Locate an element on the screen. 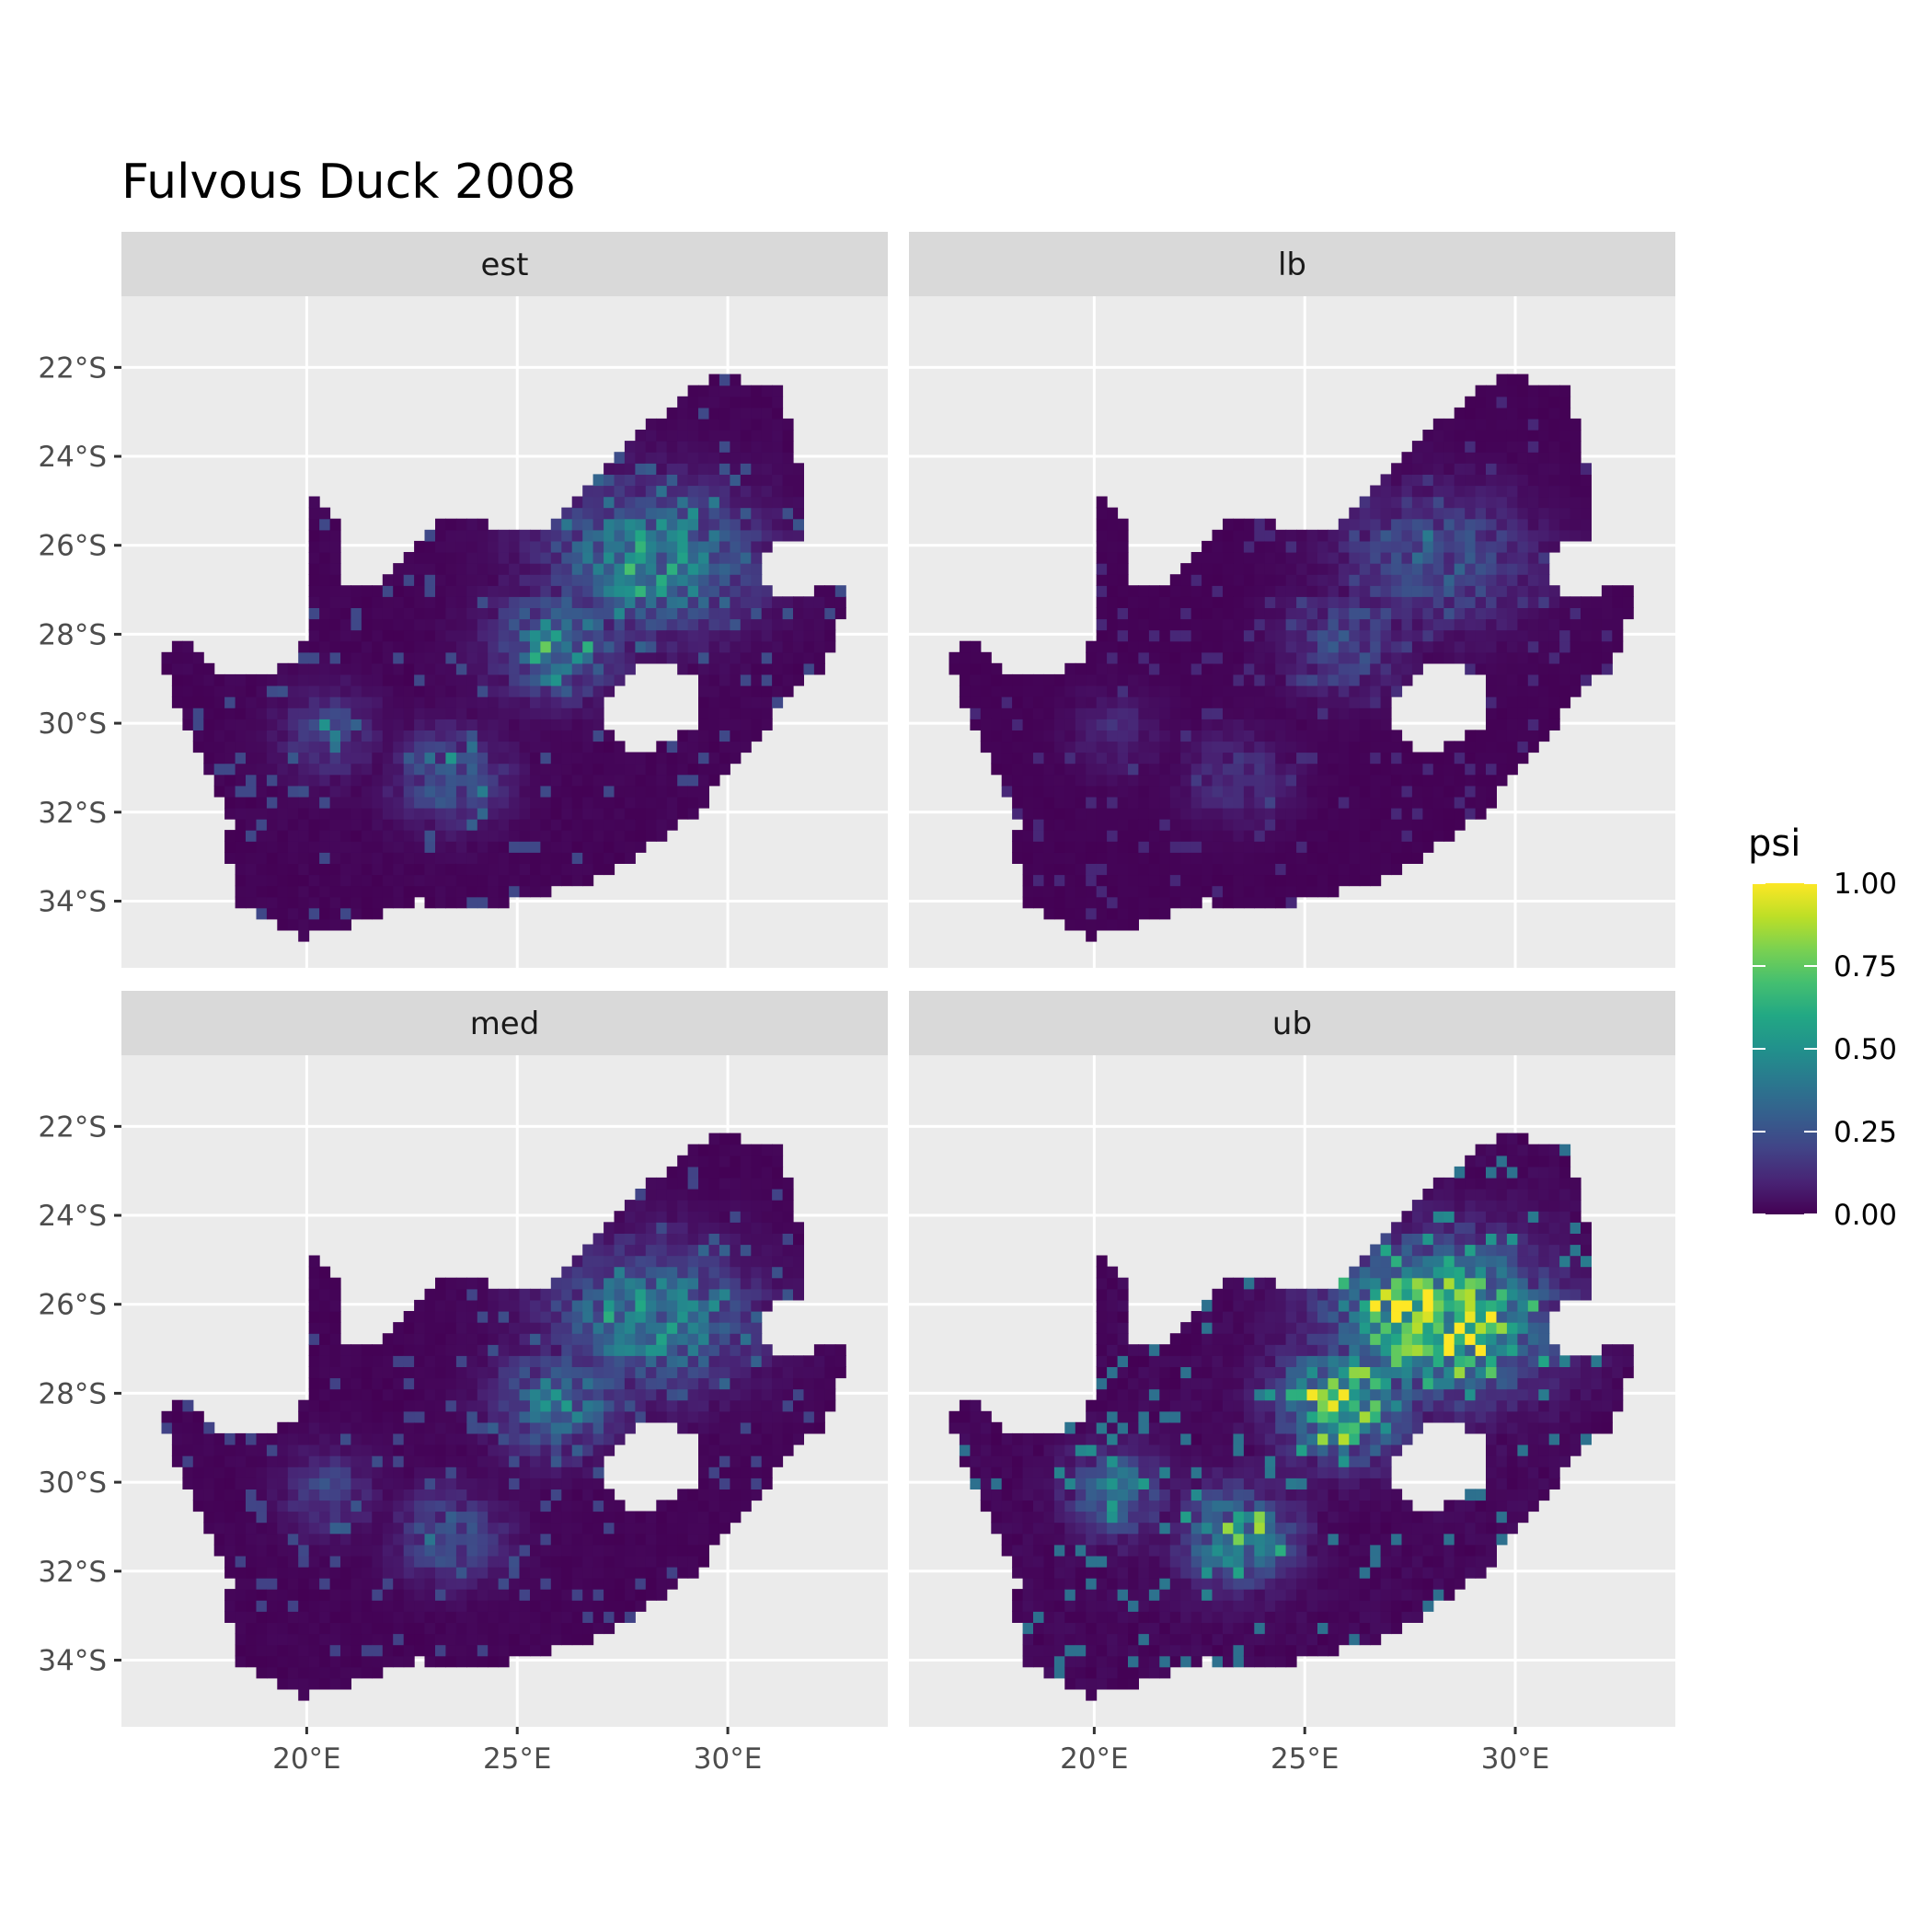  legend: psi 0.00 0.25 0.50 0.75 1.00 is located at coordinates (1822, 1027).